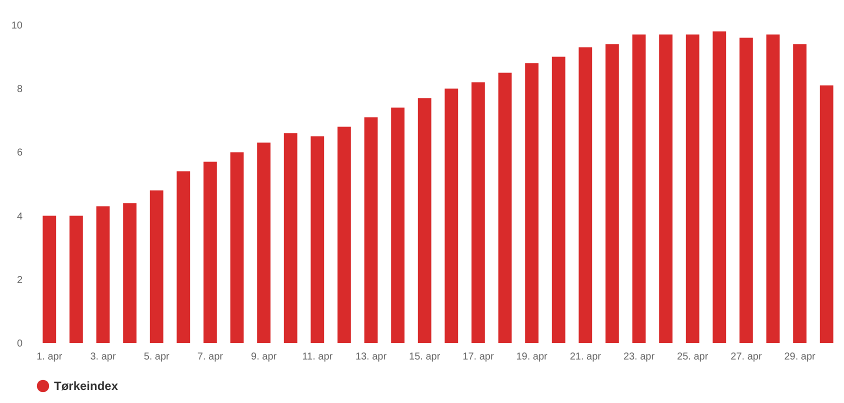 The image size is (844, 403). I want to click on x-tick-label: 11. apr, so click(318, 357).